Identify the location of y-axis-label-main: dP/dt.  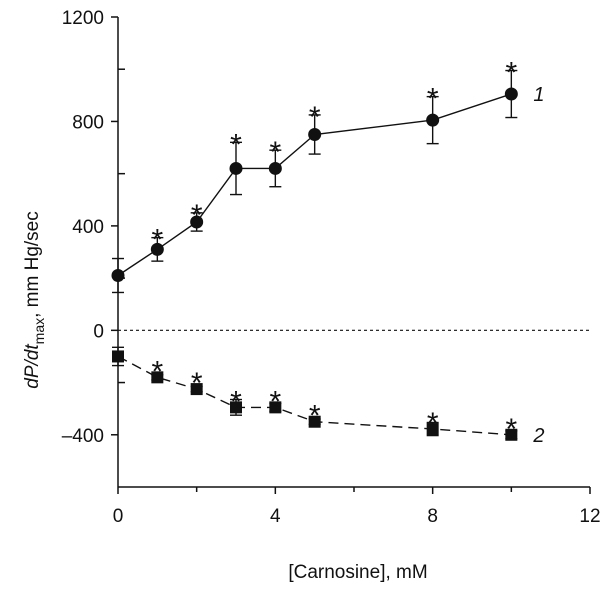
(32, 366).